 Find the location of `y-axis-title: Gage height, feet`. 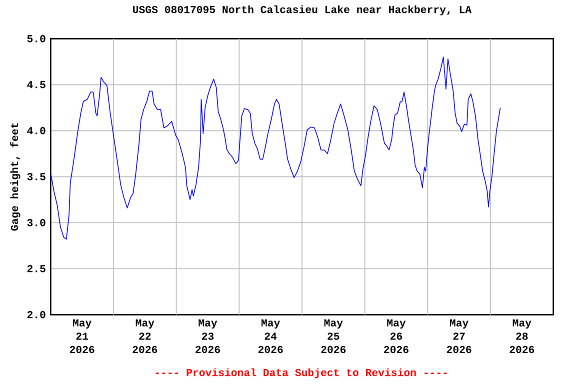

y-axis-title: Gage height, feet is located at coordinates (15, 177).